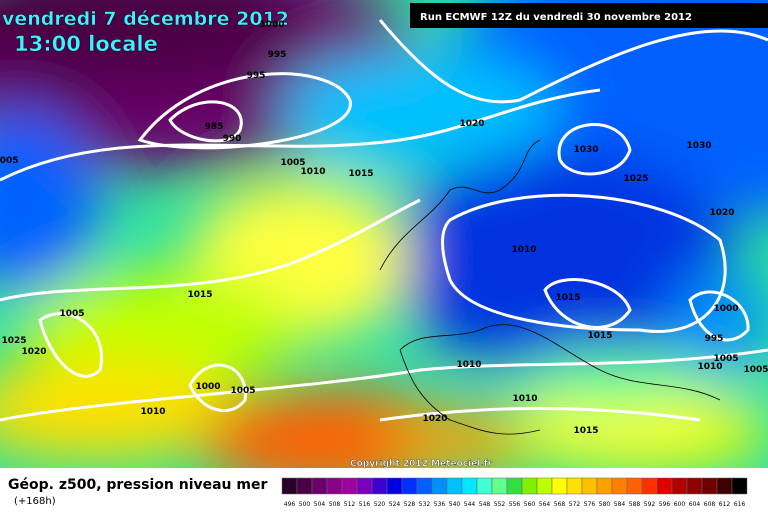 This screenshot has height=512, width=768. Describe the element at coordinates (725, 504) in the screenshot. I see `scale-label: 612` at that location.